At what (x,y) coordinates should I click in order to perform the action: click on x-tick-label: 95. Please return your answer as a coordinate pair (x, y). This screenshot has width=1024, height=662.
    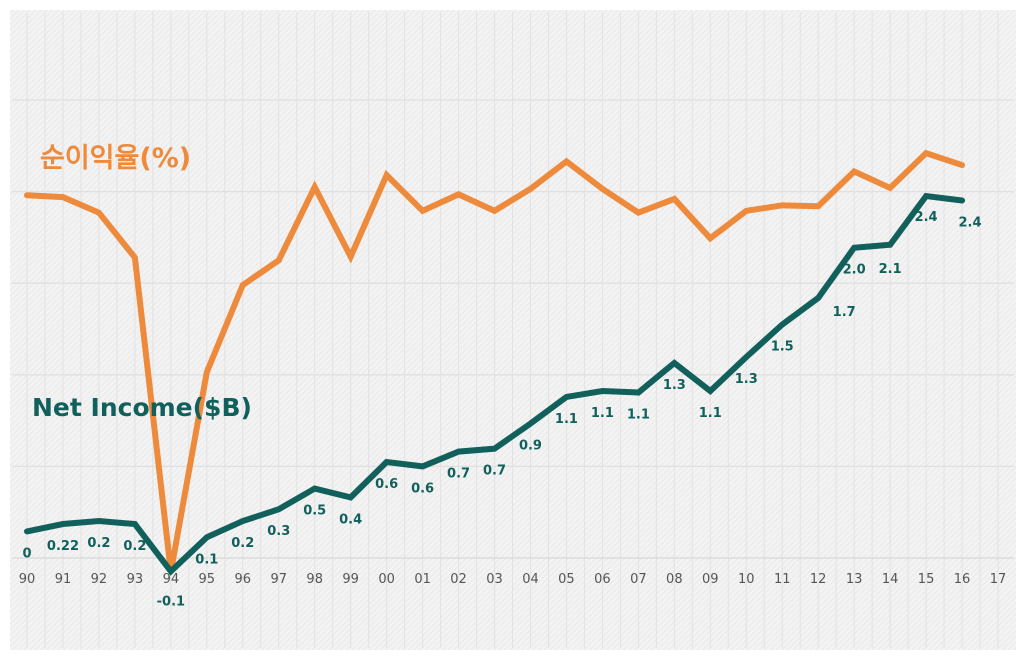
    Looking at the image, I should click on (207, 579).